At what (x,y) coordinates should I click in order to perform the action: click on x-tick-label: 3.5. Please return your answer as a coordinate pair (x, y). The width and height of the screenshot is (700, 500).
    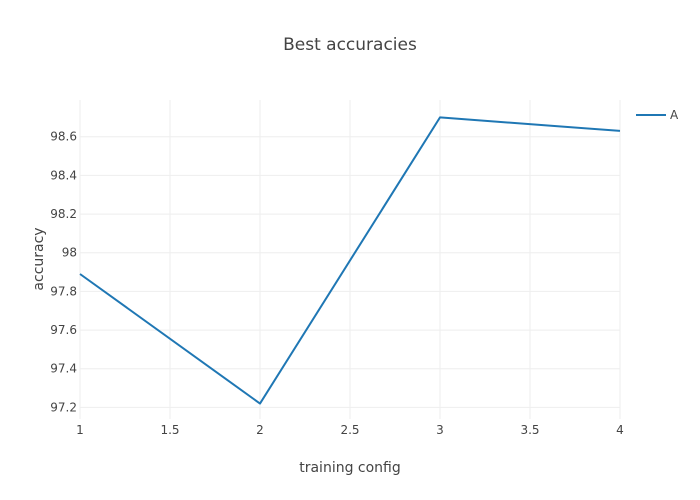
    Looking at the image, I should click on (529, 430).